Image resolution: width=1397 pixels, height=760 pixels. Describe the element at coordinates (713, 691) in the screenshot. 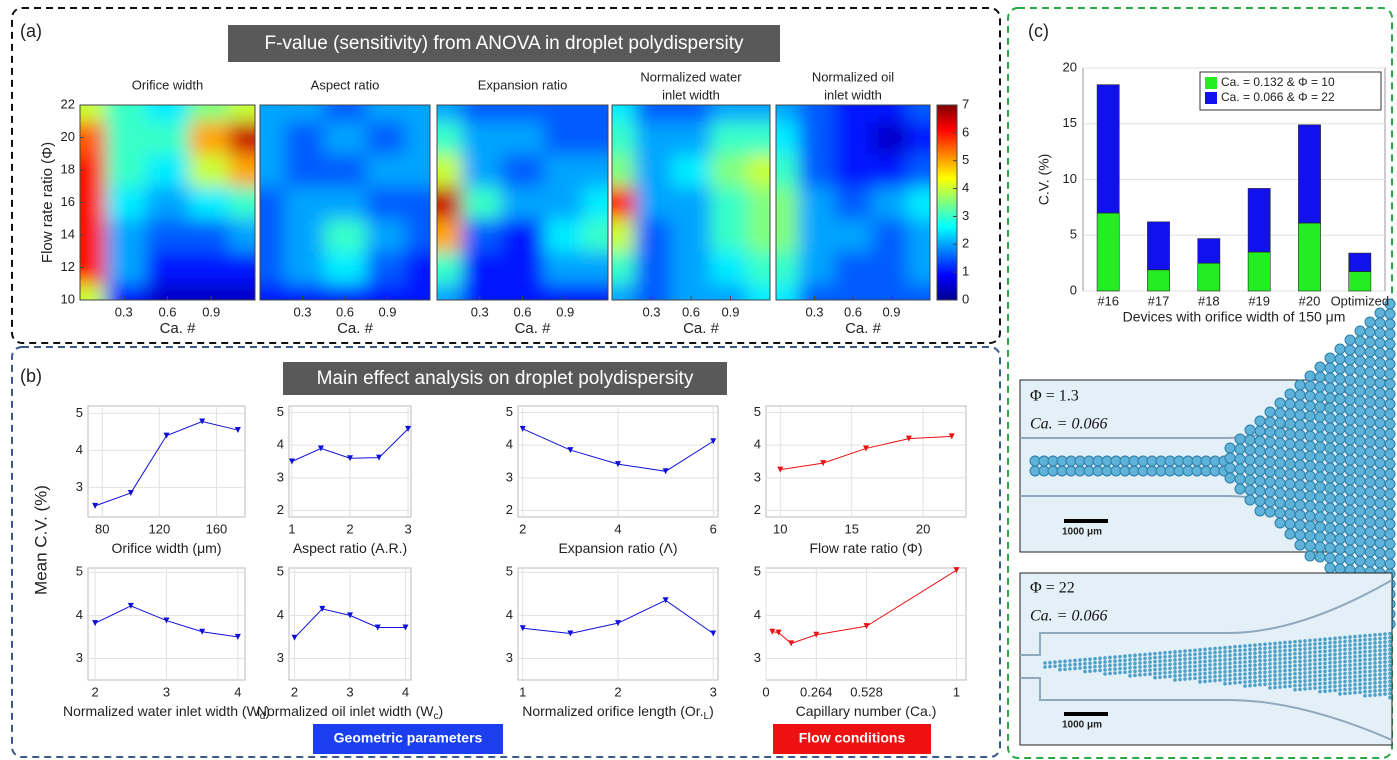

I see `x-tick-label: 3` at that location.